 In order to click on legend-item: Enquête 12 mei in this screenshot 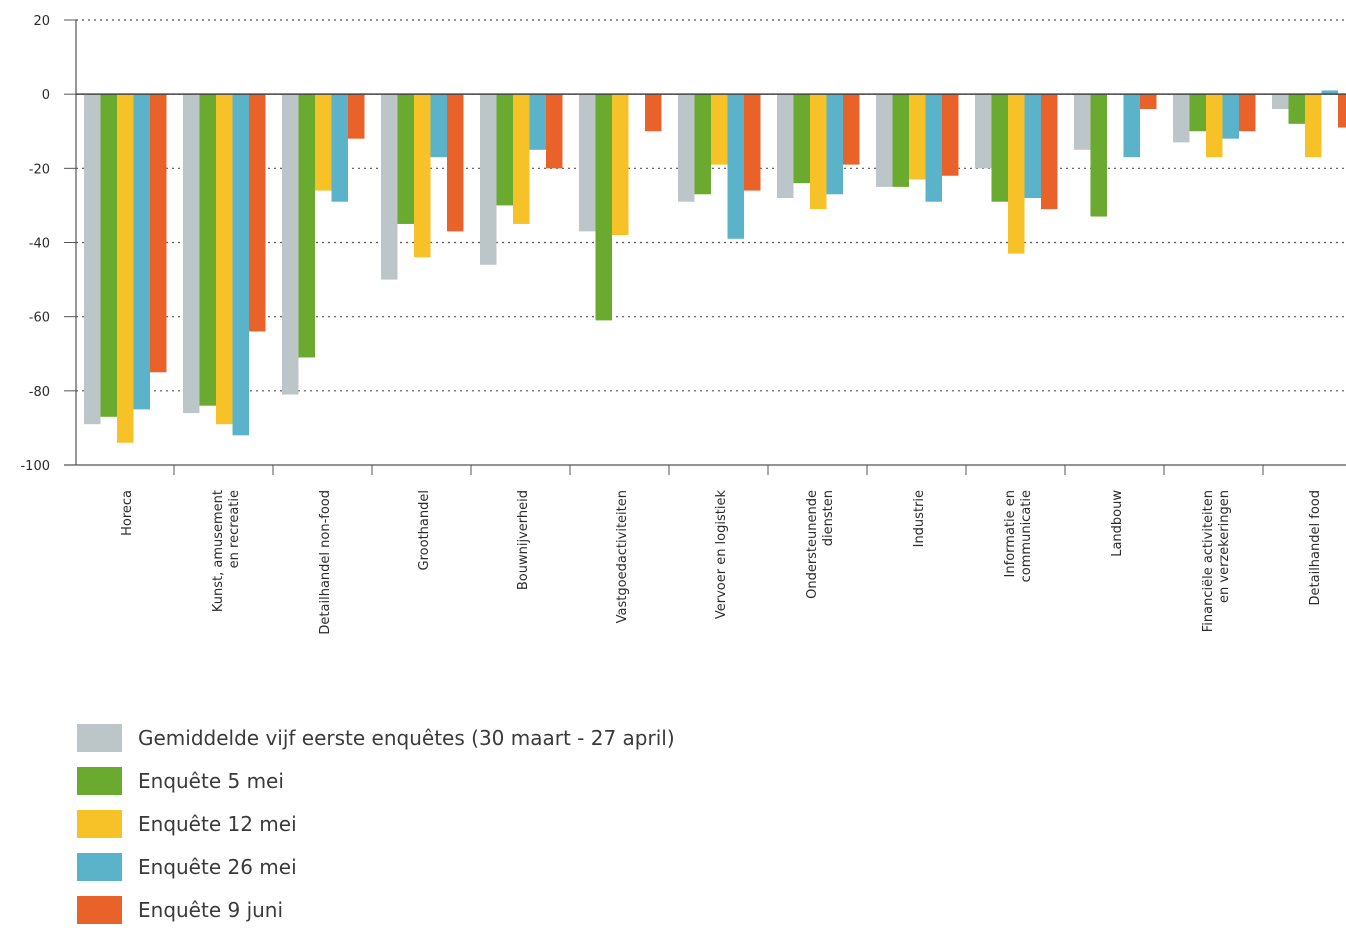, I will do `click(376, 823)`.